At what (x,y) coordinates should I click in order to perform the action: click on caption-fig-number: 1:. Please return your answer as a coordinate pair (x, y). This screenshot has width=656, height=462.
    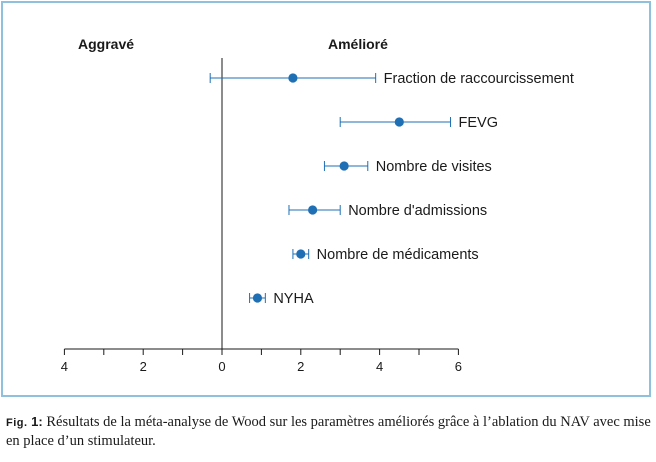
    Looking at the image, I should click on (35, 421).